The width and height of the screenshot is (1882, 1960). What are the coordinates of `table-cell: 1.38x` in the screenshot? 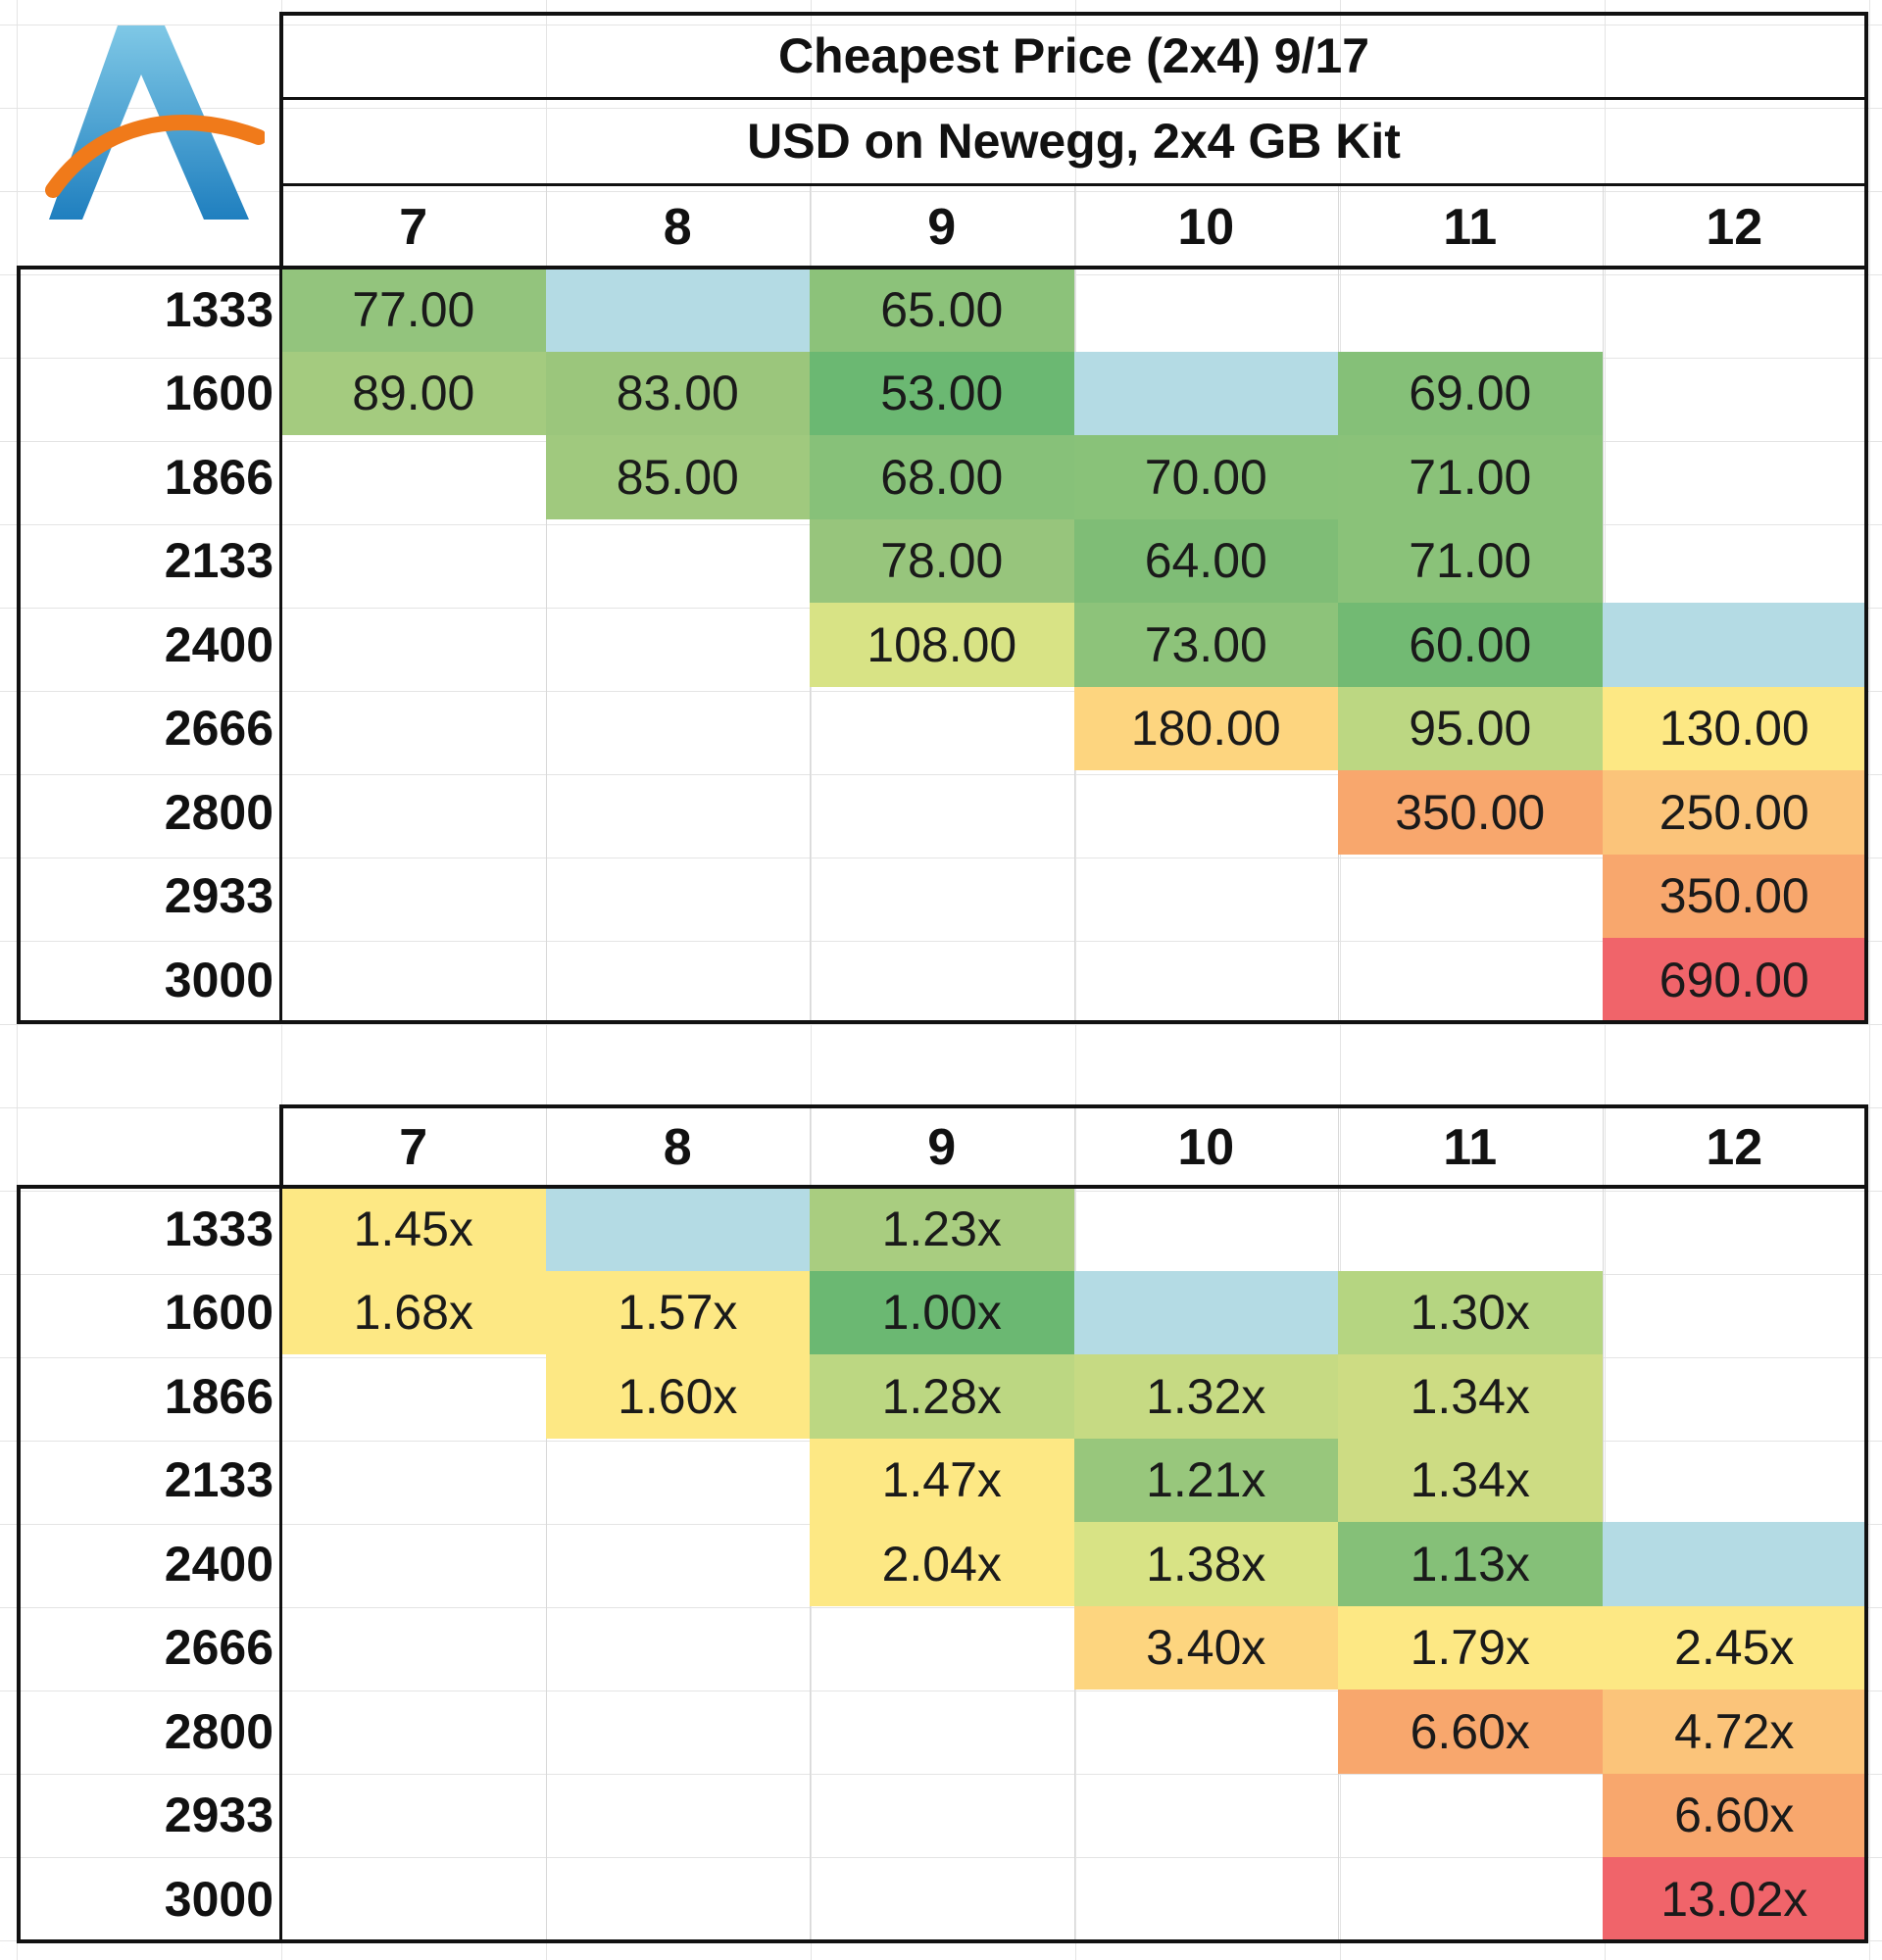 It's located at (1206, 1564).